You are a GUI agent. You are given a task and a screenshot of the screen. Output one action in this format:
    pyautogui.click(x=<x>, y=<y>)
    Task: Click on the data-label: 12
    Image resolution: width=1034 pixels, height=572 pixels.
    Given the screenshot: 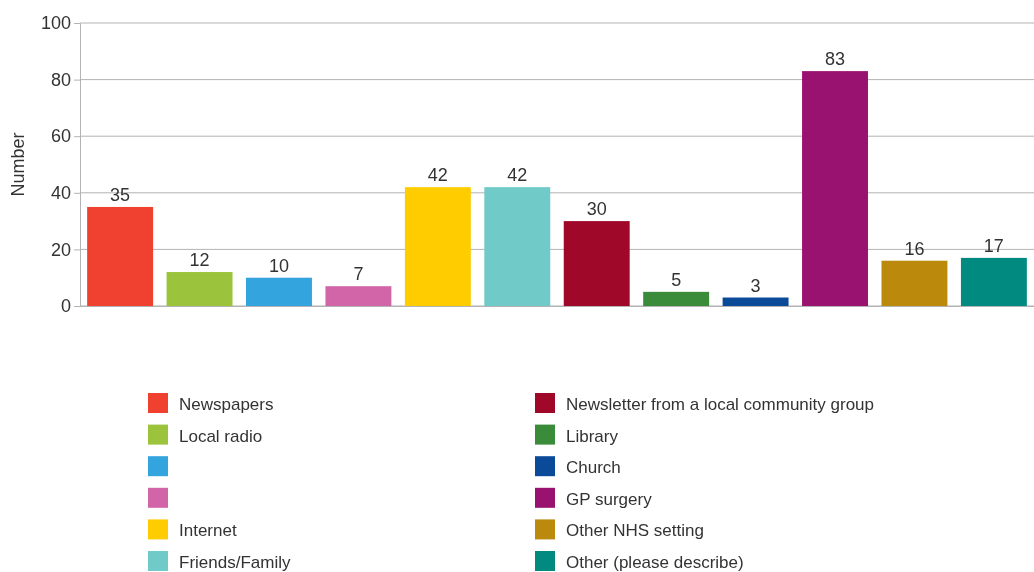 What is the action you would take?
    pyautogui.click(x=199, y=260)
    